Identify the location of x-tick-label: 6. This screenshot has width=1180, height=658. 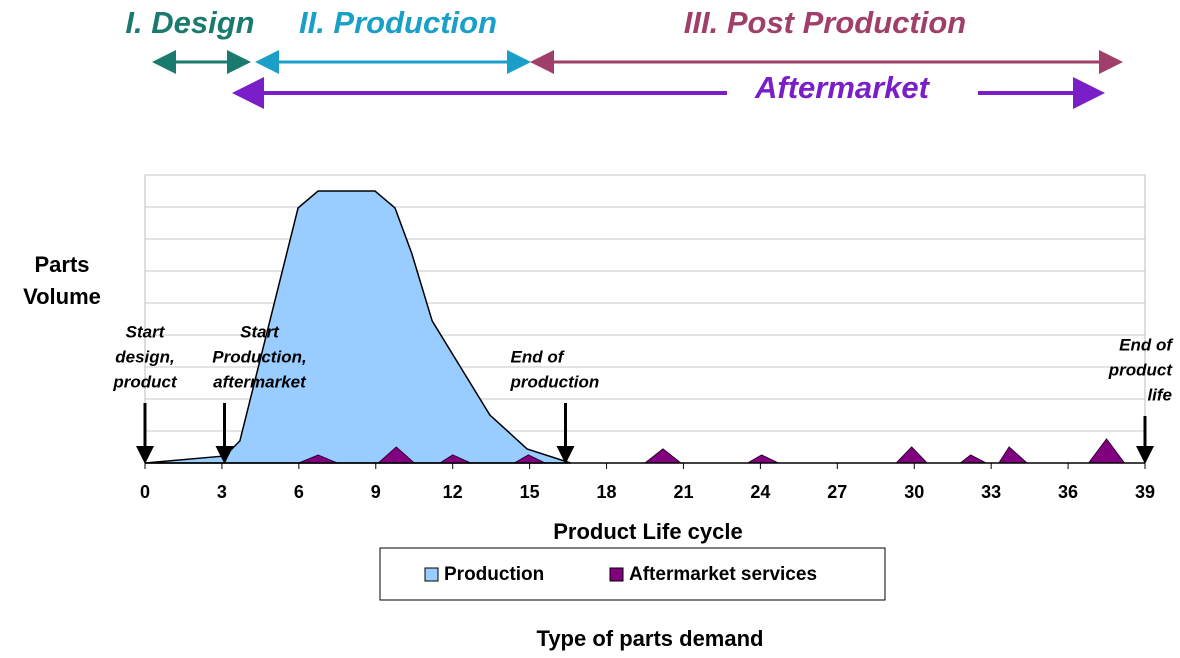
(299, 492).